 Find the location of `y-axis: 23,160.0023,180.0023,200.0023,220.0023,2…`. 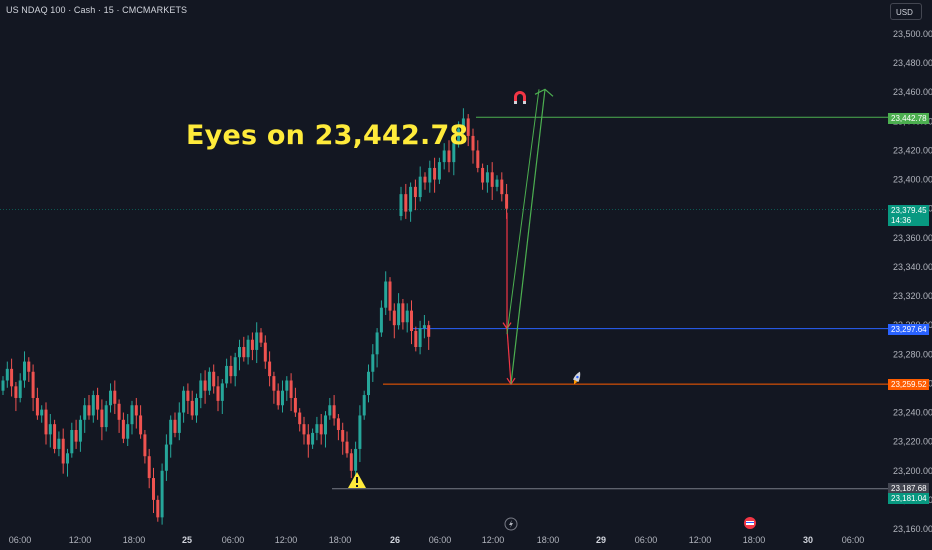

y-axis: 23,160.0023,180.0023,200.0023,220.0023,2… is located at coordinates (912, 281).